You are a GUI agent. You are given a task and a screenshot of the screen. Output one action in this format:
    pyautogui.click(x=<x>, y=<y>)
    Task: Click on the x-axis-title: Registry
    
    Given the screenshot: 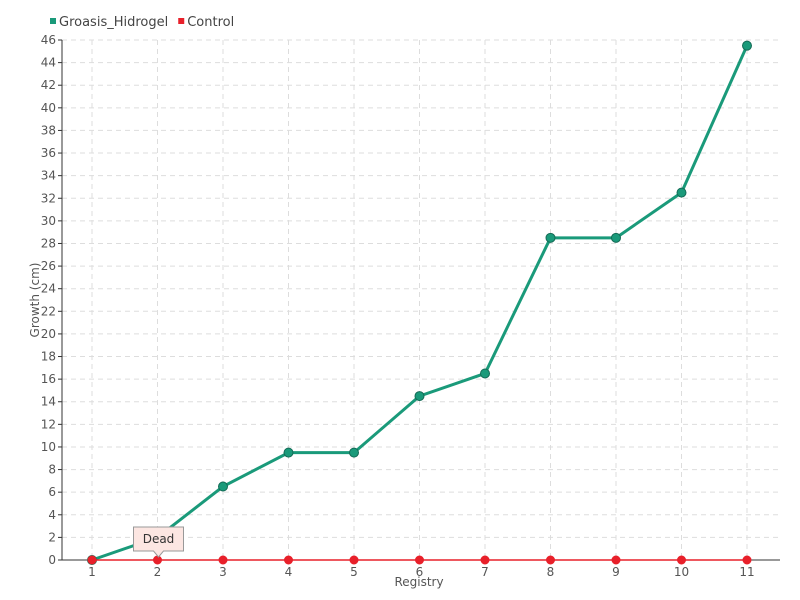 What is the action you would take?
    pyautogui.click(x=418, y=582)
    